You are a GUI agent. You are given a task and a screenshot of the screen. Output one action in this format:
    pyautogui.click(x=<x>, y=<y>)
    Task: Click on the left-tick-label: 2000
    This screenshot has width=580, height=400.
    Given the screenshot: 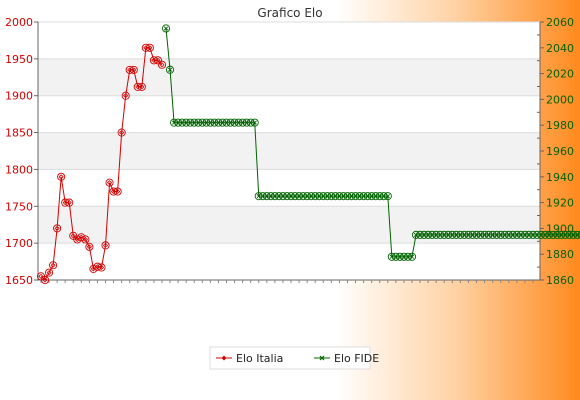 What is the action you would take?
    pyautogui.click(x=19, y=22)
    